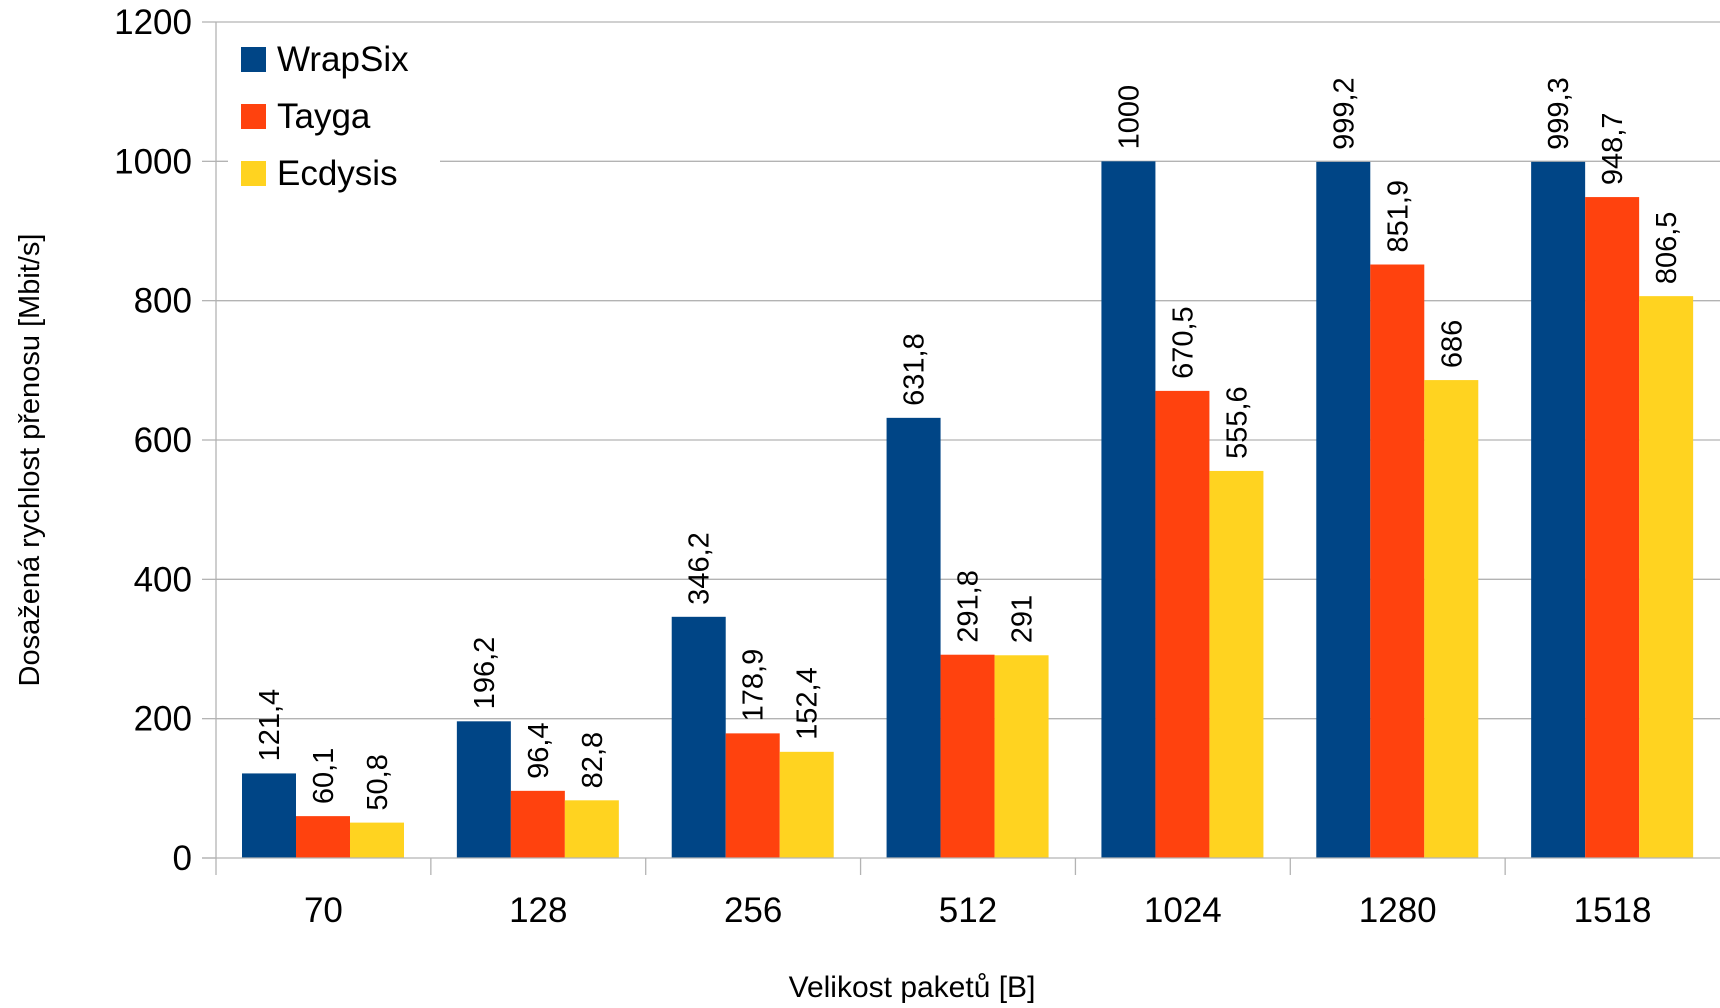 This screenshot has height=1008, width=1720. Describe the element at coordinates (182, 858) in the screenshot. I see `y-tick-label: 0` at that location.